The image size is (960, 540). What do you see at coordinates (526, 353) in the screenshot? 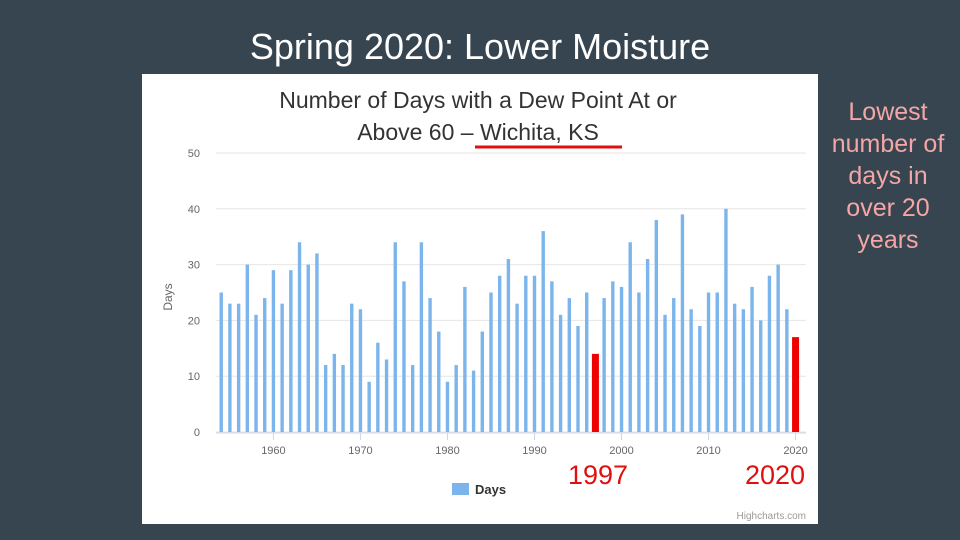
I see `bar-1989` at bounding box center [526, 353].